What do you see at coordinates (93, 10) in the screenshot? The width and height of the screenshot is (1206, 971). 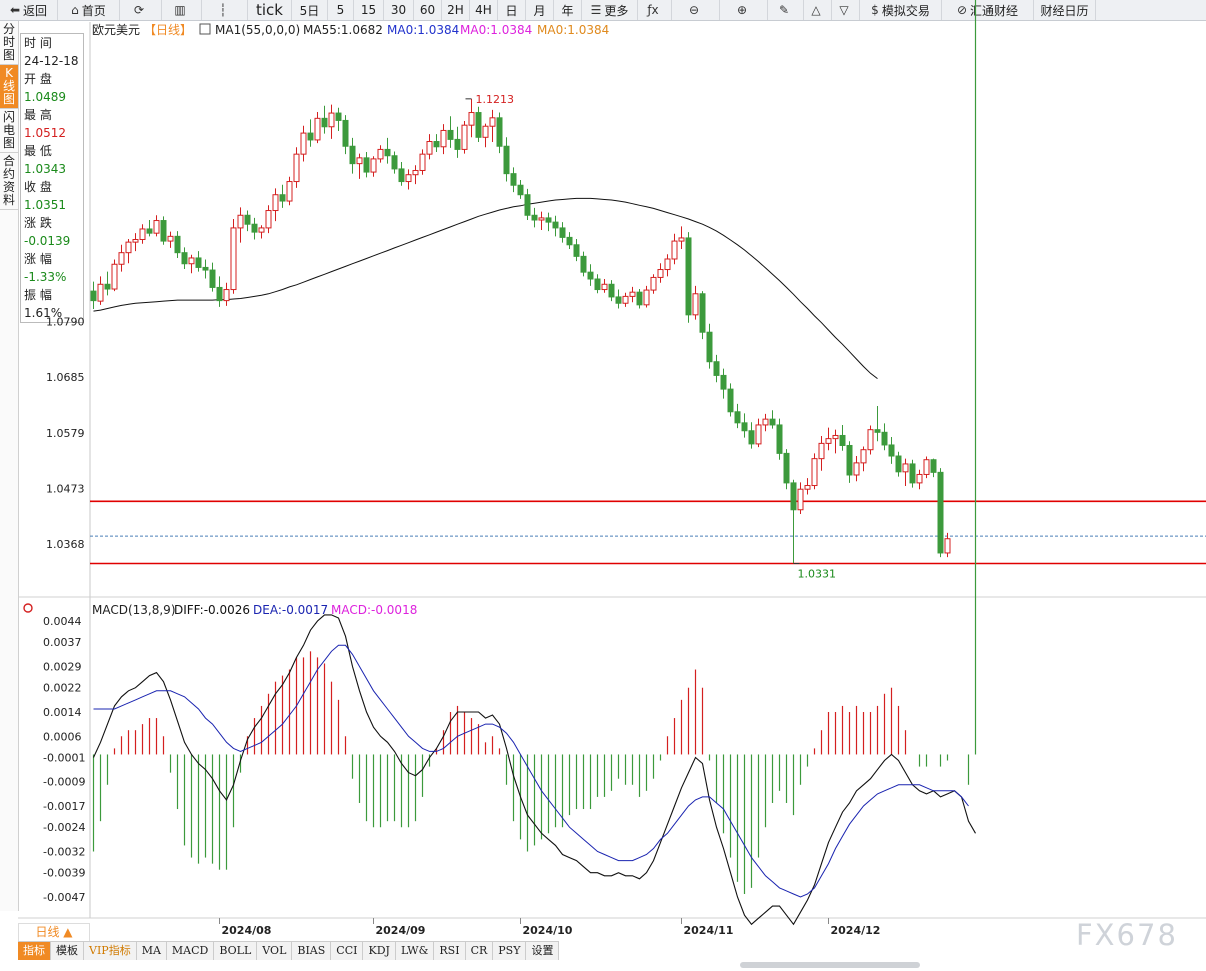 I see `toolbar-button-label: 首页` at bounding box center [93, 10].